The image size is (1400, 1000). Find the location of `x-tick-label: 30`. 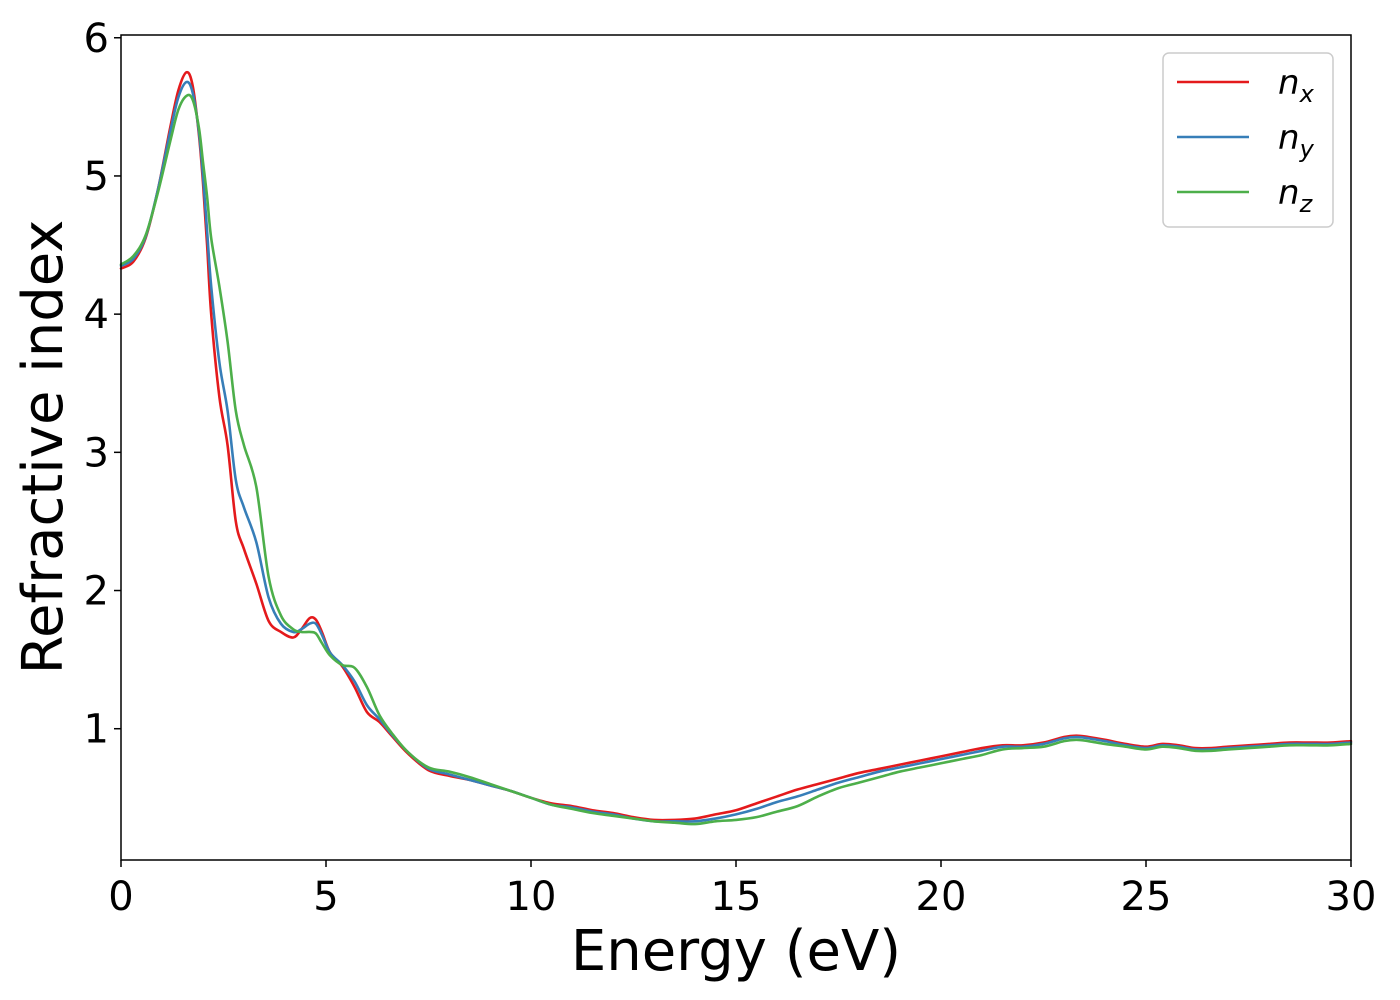

x-tick-label: 30 is located at coordinates (1351, 897).